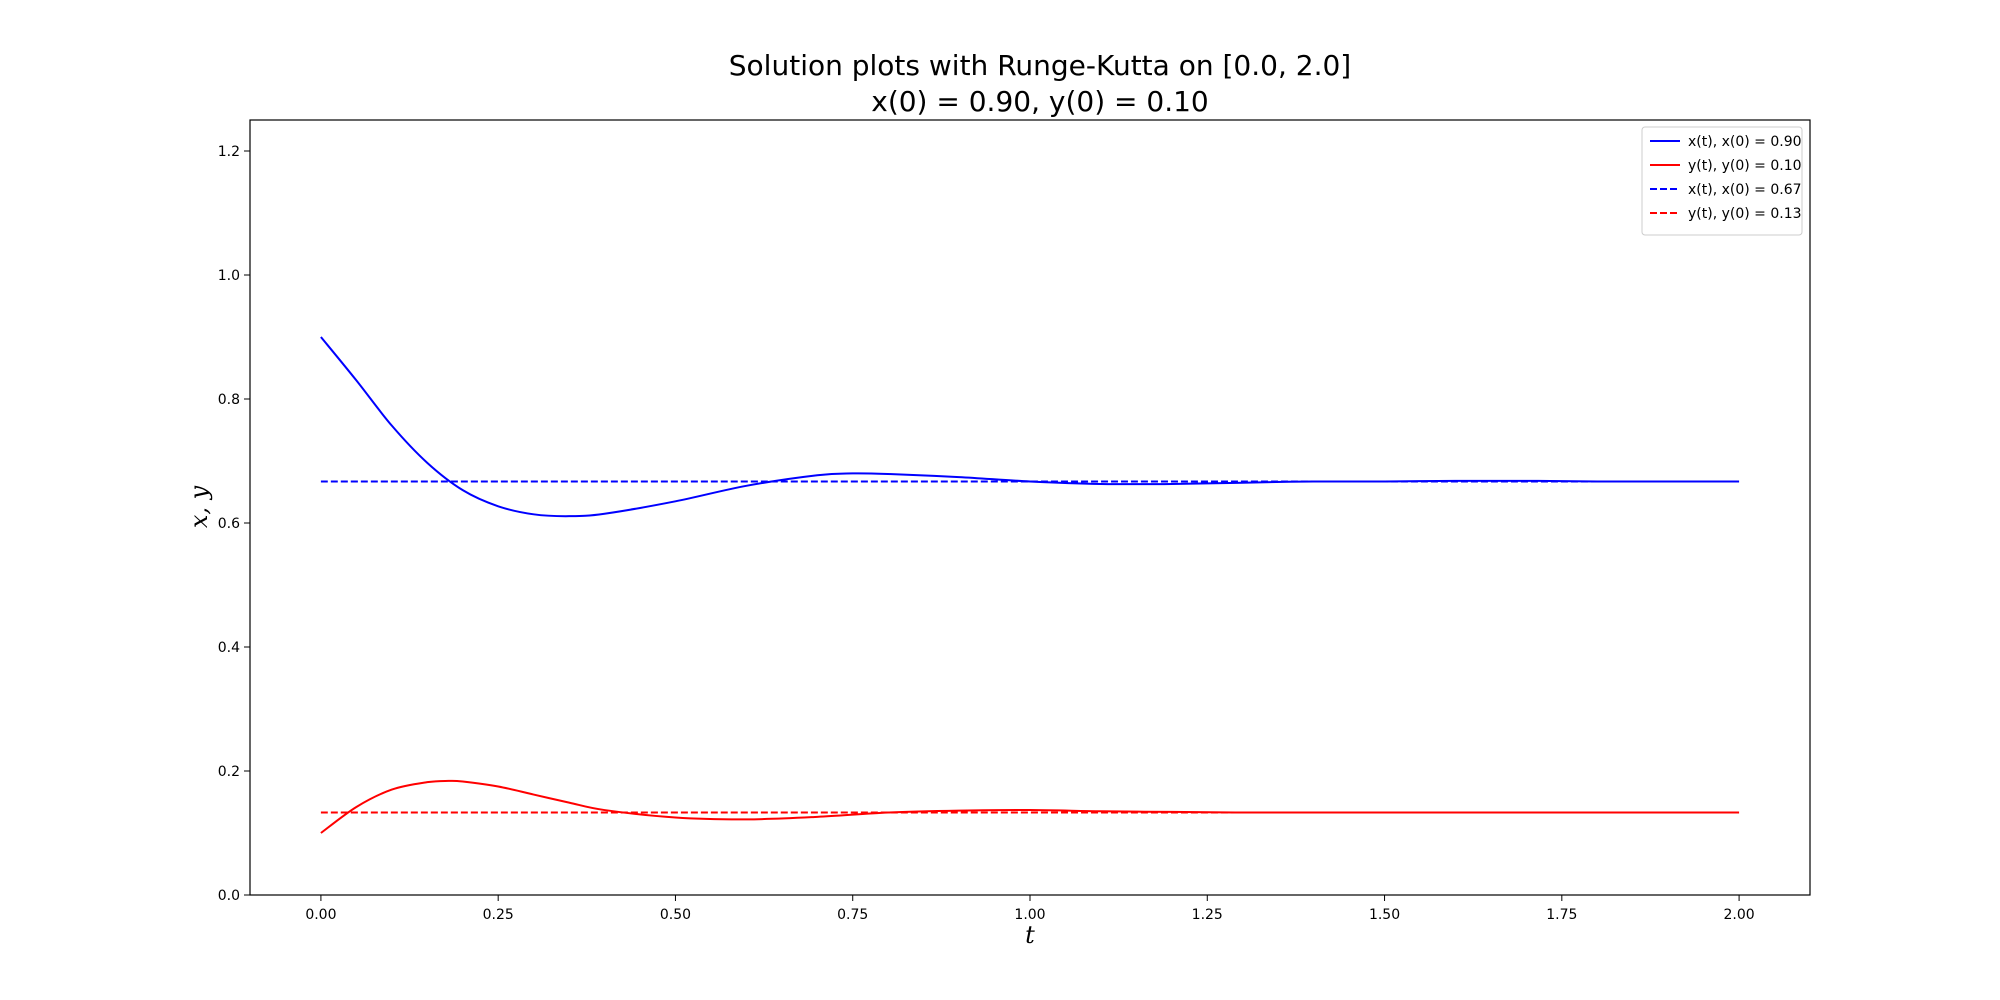 The height and width of the screenshot is (1000, 2000). I want to click on x-tick-label: 1.75, so click(1561, 915).